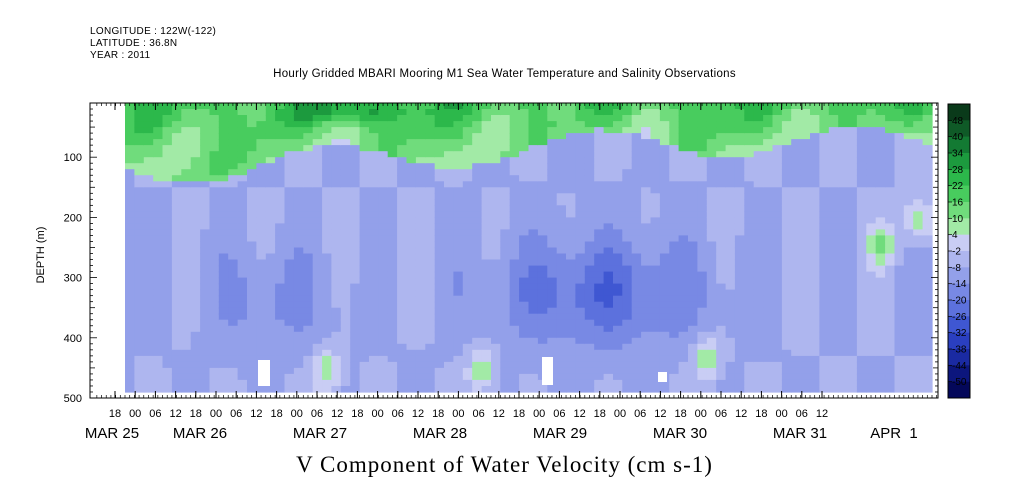 This screenshot has height=504, width=1009. I want to click on x-hour-tick-label: 18, so click(519, 414).